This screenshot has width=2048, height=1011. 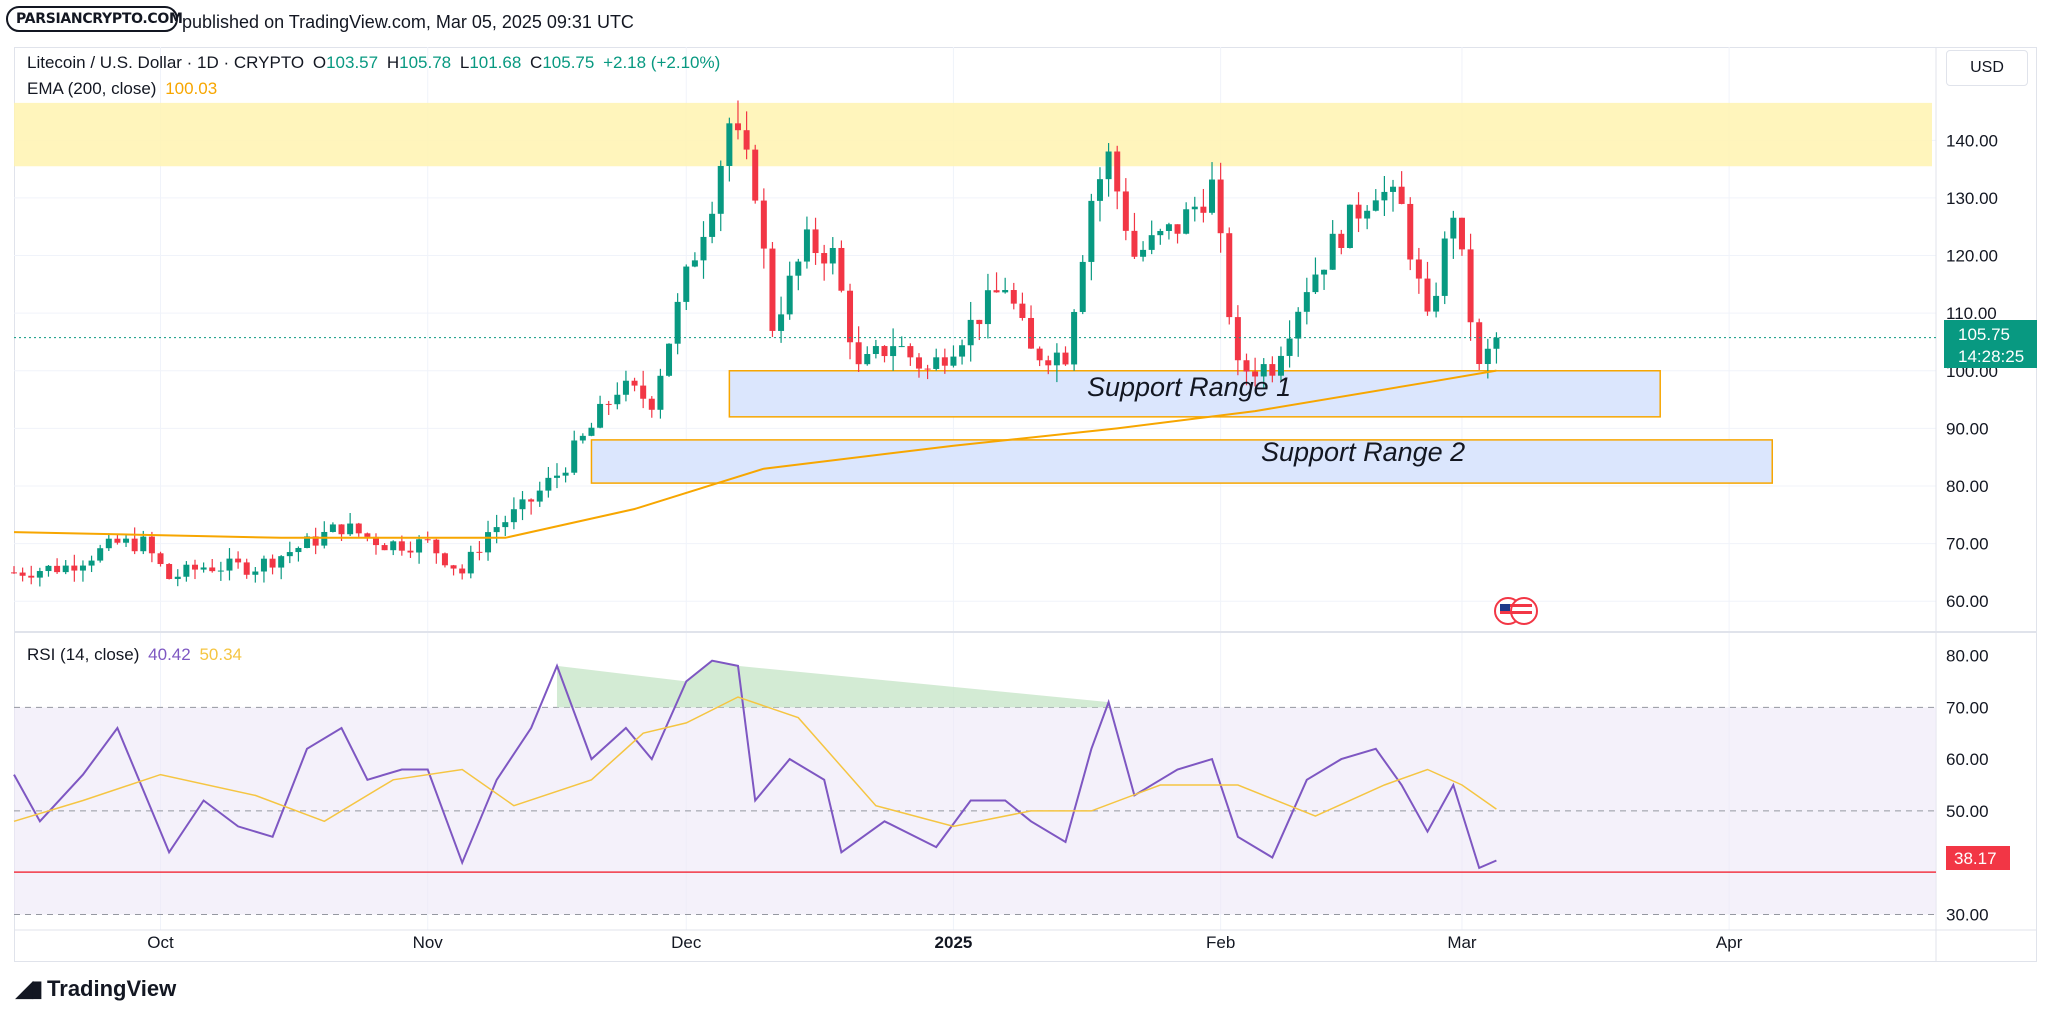 I want to click on price-tick-label: 130.00, so click(x=1972, y=198).